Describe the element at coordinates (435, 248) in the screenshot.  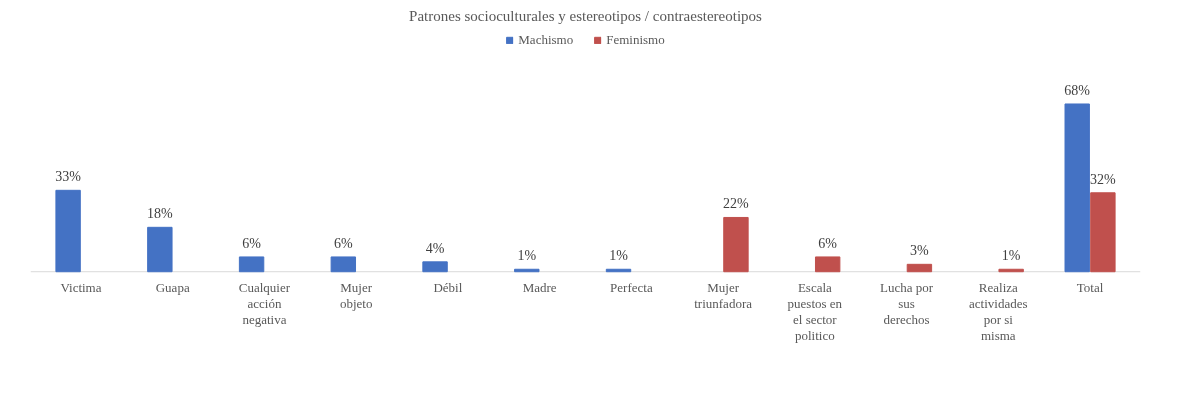
I see `data-label: 4%` at that location.